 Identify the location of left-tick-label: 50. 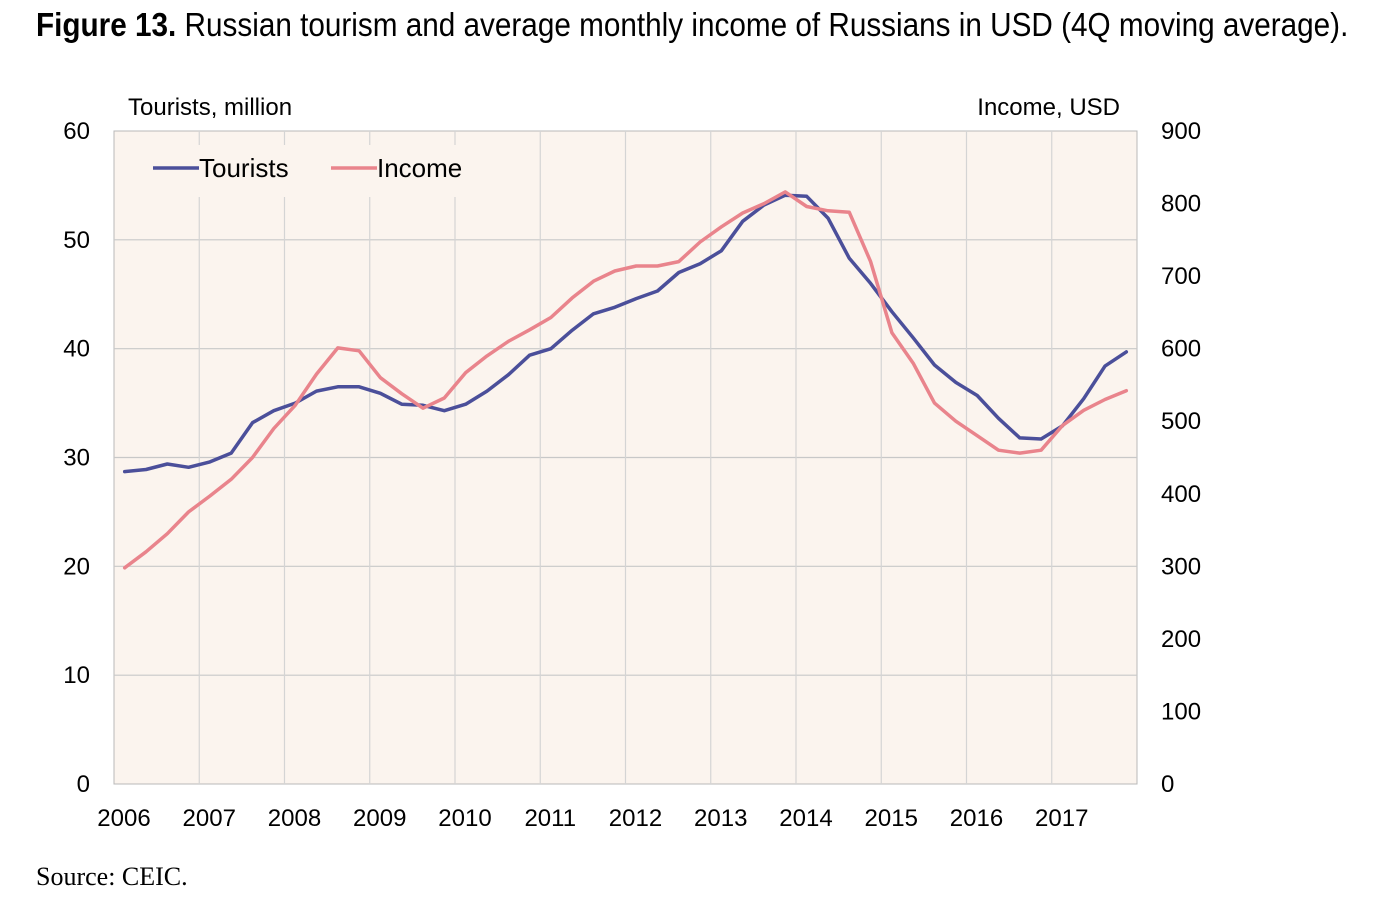
(76, 240).